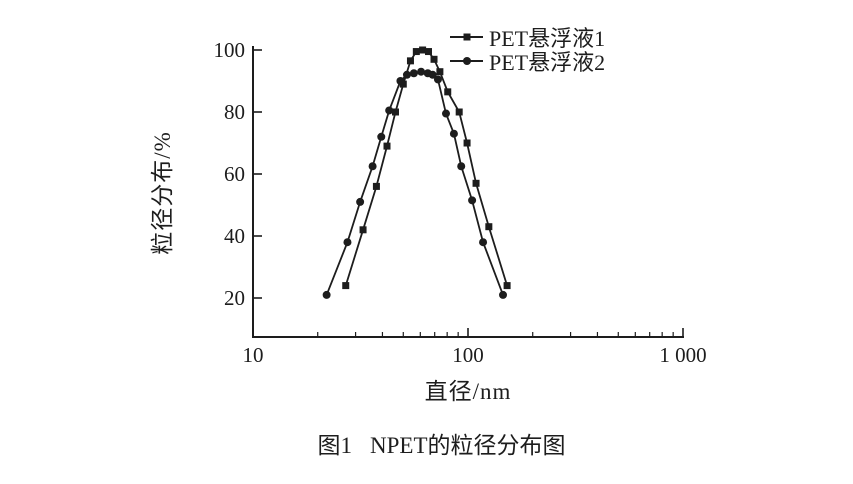 The image size is (853, 484). I want to click on y-tick-label: 100, so click(229, 50).